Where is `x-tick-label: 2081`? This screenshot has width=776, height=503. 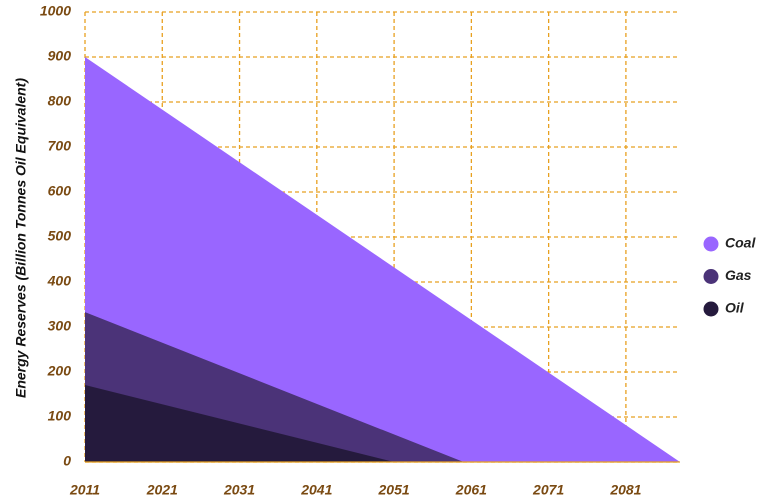
x-tick-label: 2081 is located at coordinates (625, 490).